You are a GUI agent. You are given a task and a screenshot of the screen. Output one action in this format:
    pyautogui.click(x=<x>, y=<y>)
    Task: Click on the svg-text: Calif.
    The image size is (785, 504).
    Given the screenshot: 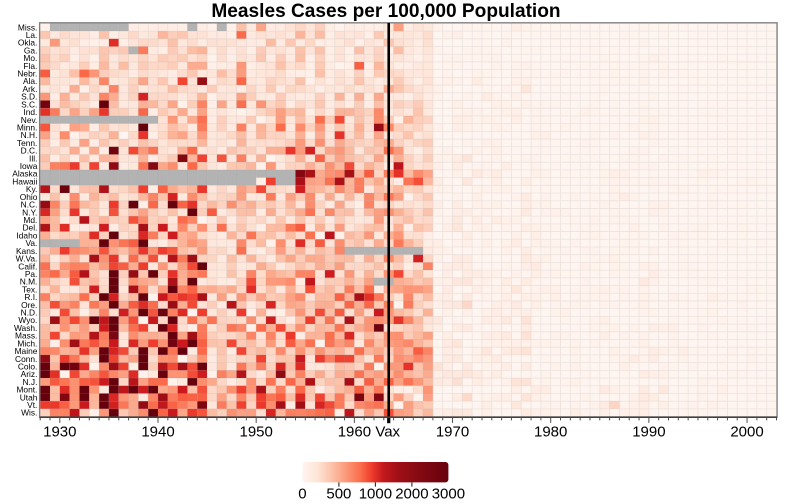 What is the action you would take?
    pyautogui.click(x=27, y=266)
    